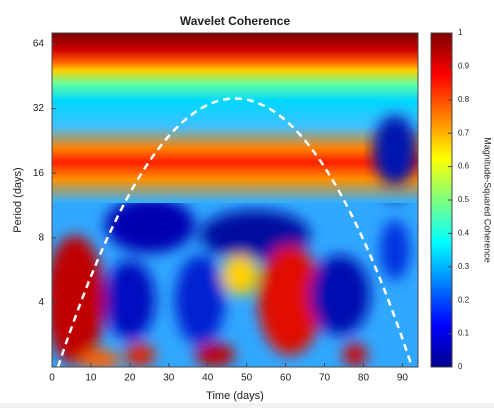  I want to click on colorbar-tick-label: 0.8, so click(464, 99).